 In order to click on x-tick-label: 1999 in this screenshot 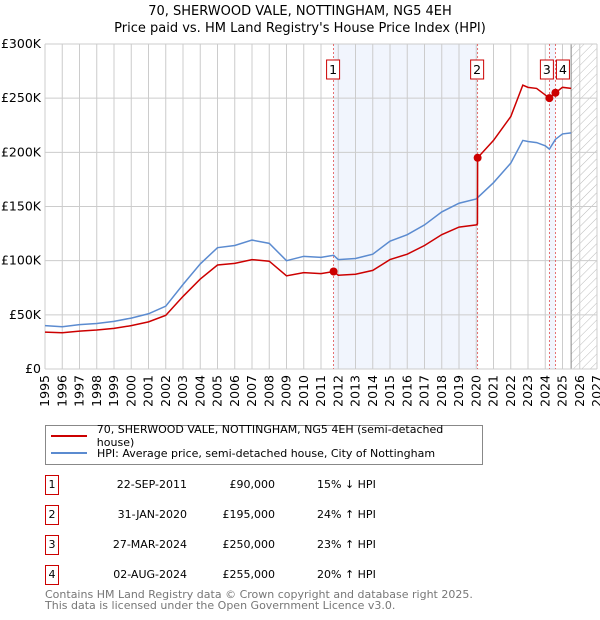, I will do `click(113, 391)`.